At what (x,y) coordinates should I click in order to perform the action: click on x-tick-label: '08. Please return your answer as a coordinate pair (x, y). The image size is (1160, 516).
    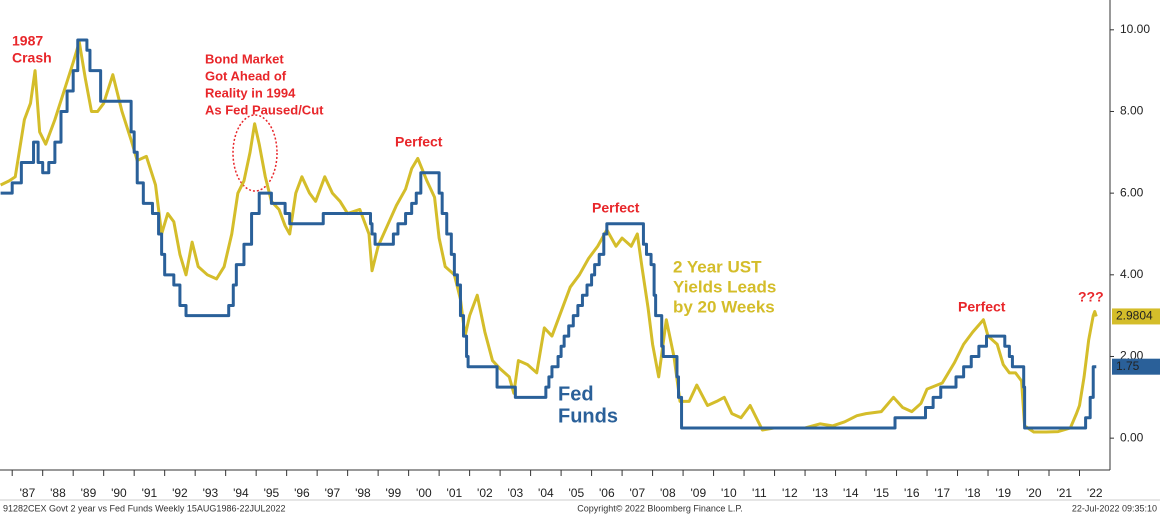
    Looking at the image, I should click on (668, 493).